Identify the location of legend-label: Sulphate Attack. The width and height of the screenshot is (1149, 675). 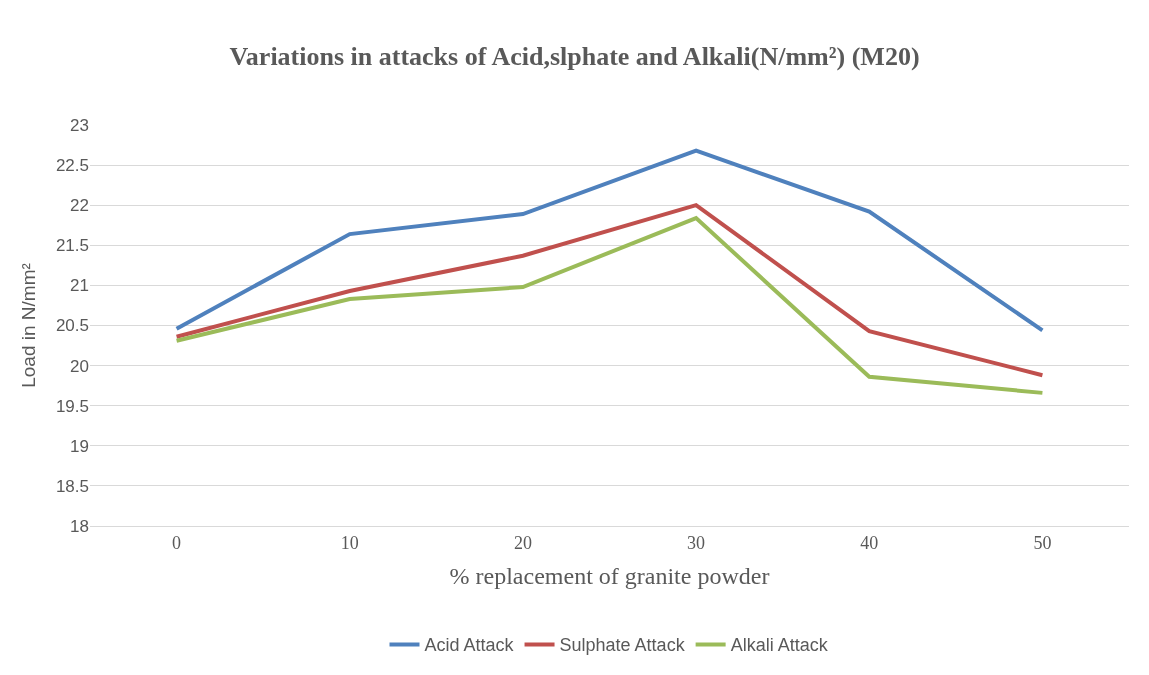
(622, 645).